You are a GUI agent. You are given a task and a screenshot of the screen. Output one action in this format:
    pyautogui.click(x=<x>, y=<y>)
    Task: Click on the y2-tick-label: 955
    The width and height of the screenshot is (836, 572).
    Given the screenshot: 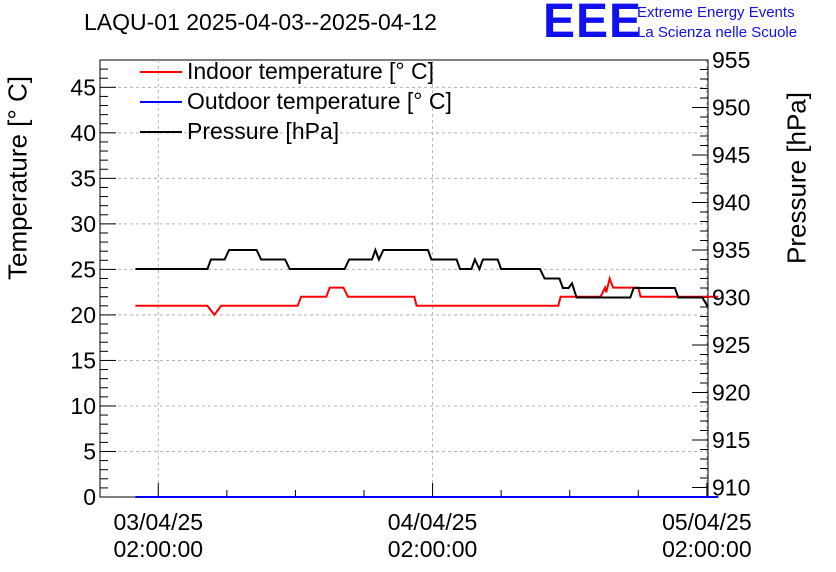 What is the action you would take?
    pyautogui.click(x=731, y=60)
    